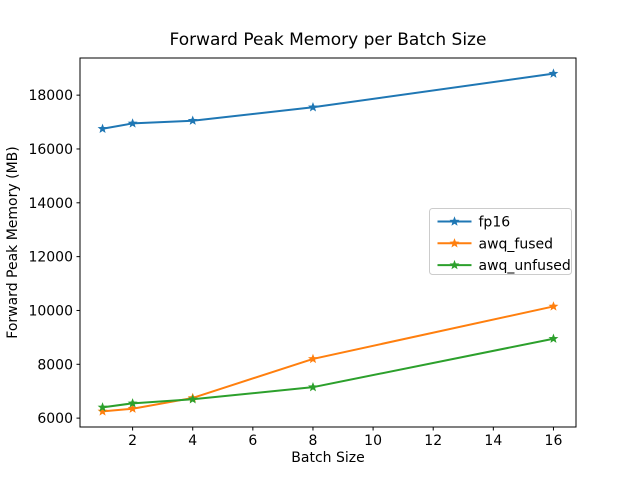  I want to click on x-tick-label: 4, so click(192, 441).